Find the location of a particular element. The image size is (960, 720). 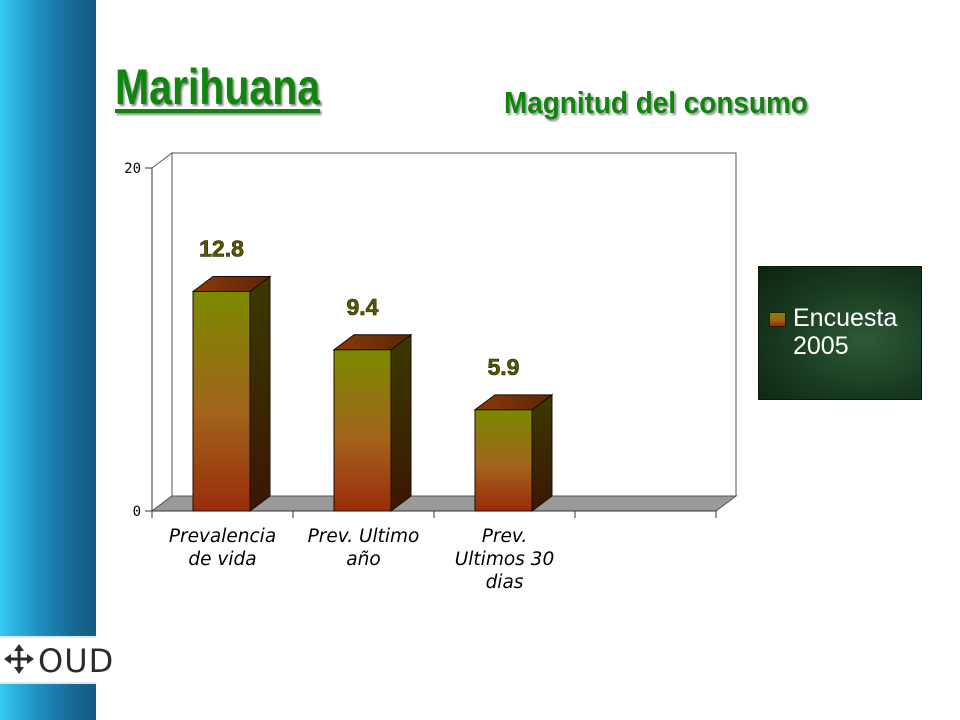

slide-subtitle: Magnitud del consumo is located at coordinates (656, 102).